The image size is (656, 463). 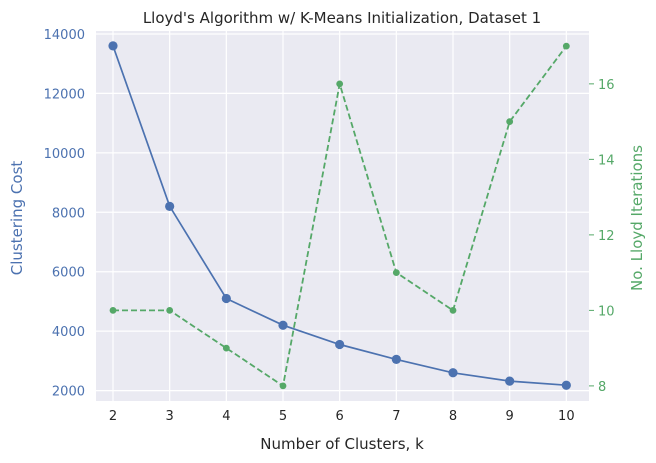 I want to click on x-axis-label: Number of Clusters, k, so click(x=342, y=444).